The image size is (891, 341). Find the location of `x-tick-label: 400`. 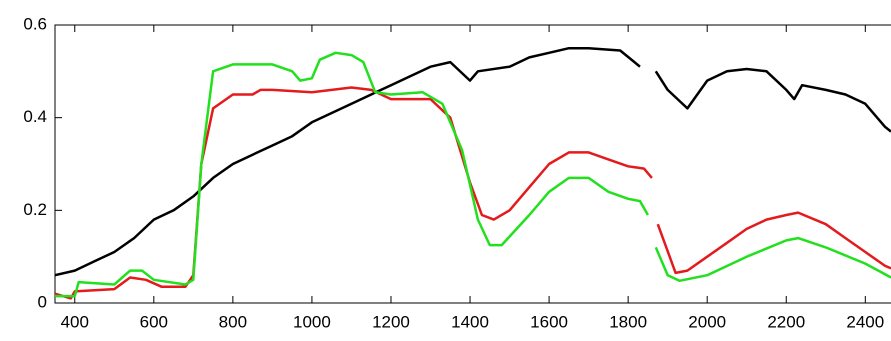

x-tick-label: 400 is located at coordinates (75, 321).